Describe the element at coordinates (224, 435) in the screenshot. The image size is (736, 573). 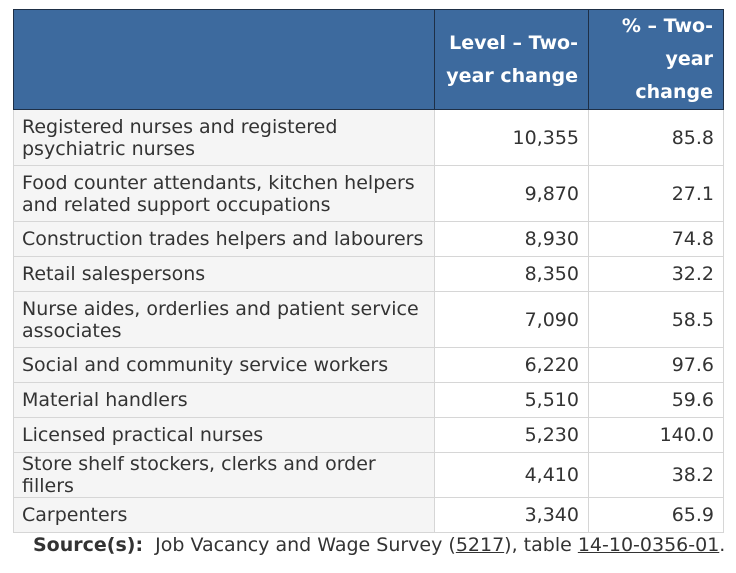
I see `occupation-cell: Licensed practical nurses` at that location.